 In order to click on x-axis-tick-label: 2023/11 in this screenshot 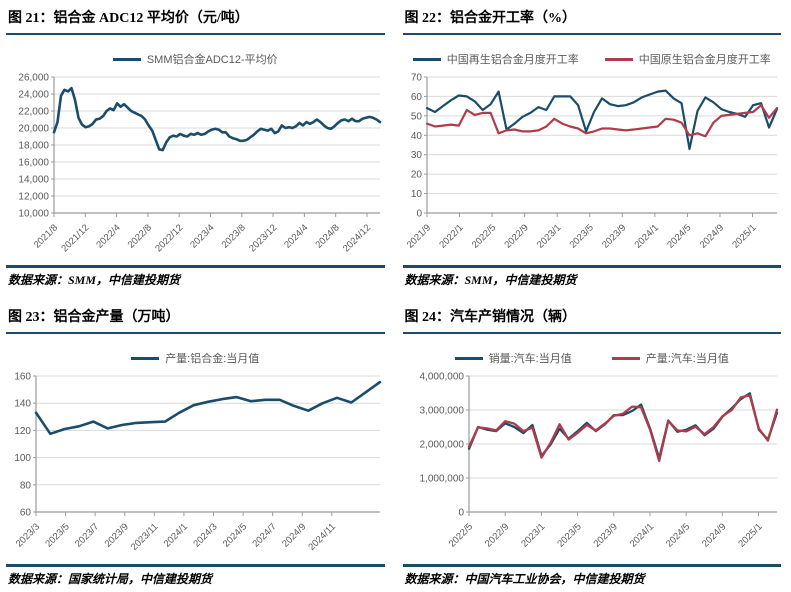, I will do `click(145, 537)`.